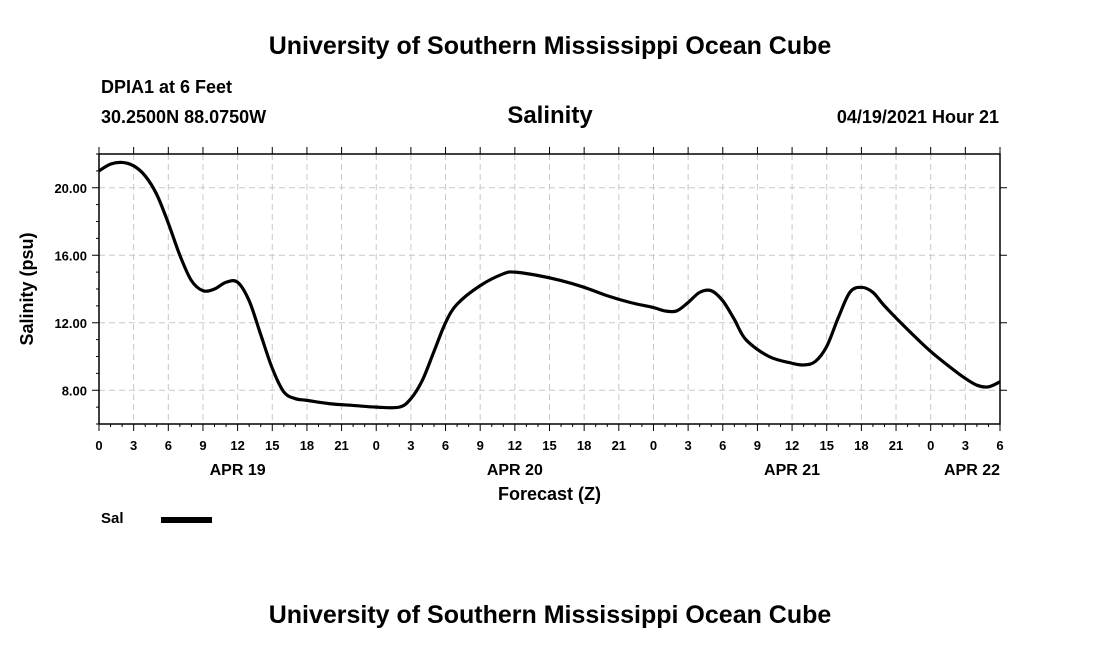 Image resolution: width=1100 pixels, height=650 pixels. What do you see at coordinates (70, 323) in the screenshot?
I see `y-tick-label: 12.00` at bounding box center [70, 323].